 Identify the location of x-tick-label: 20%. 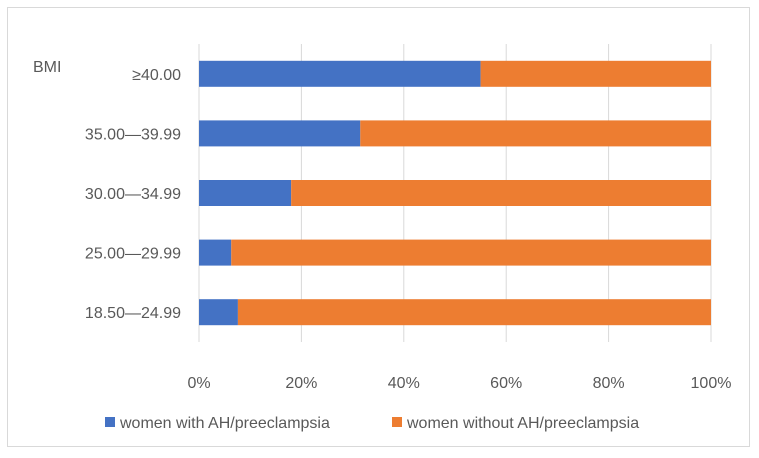
(301, 383).